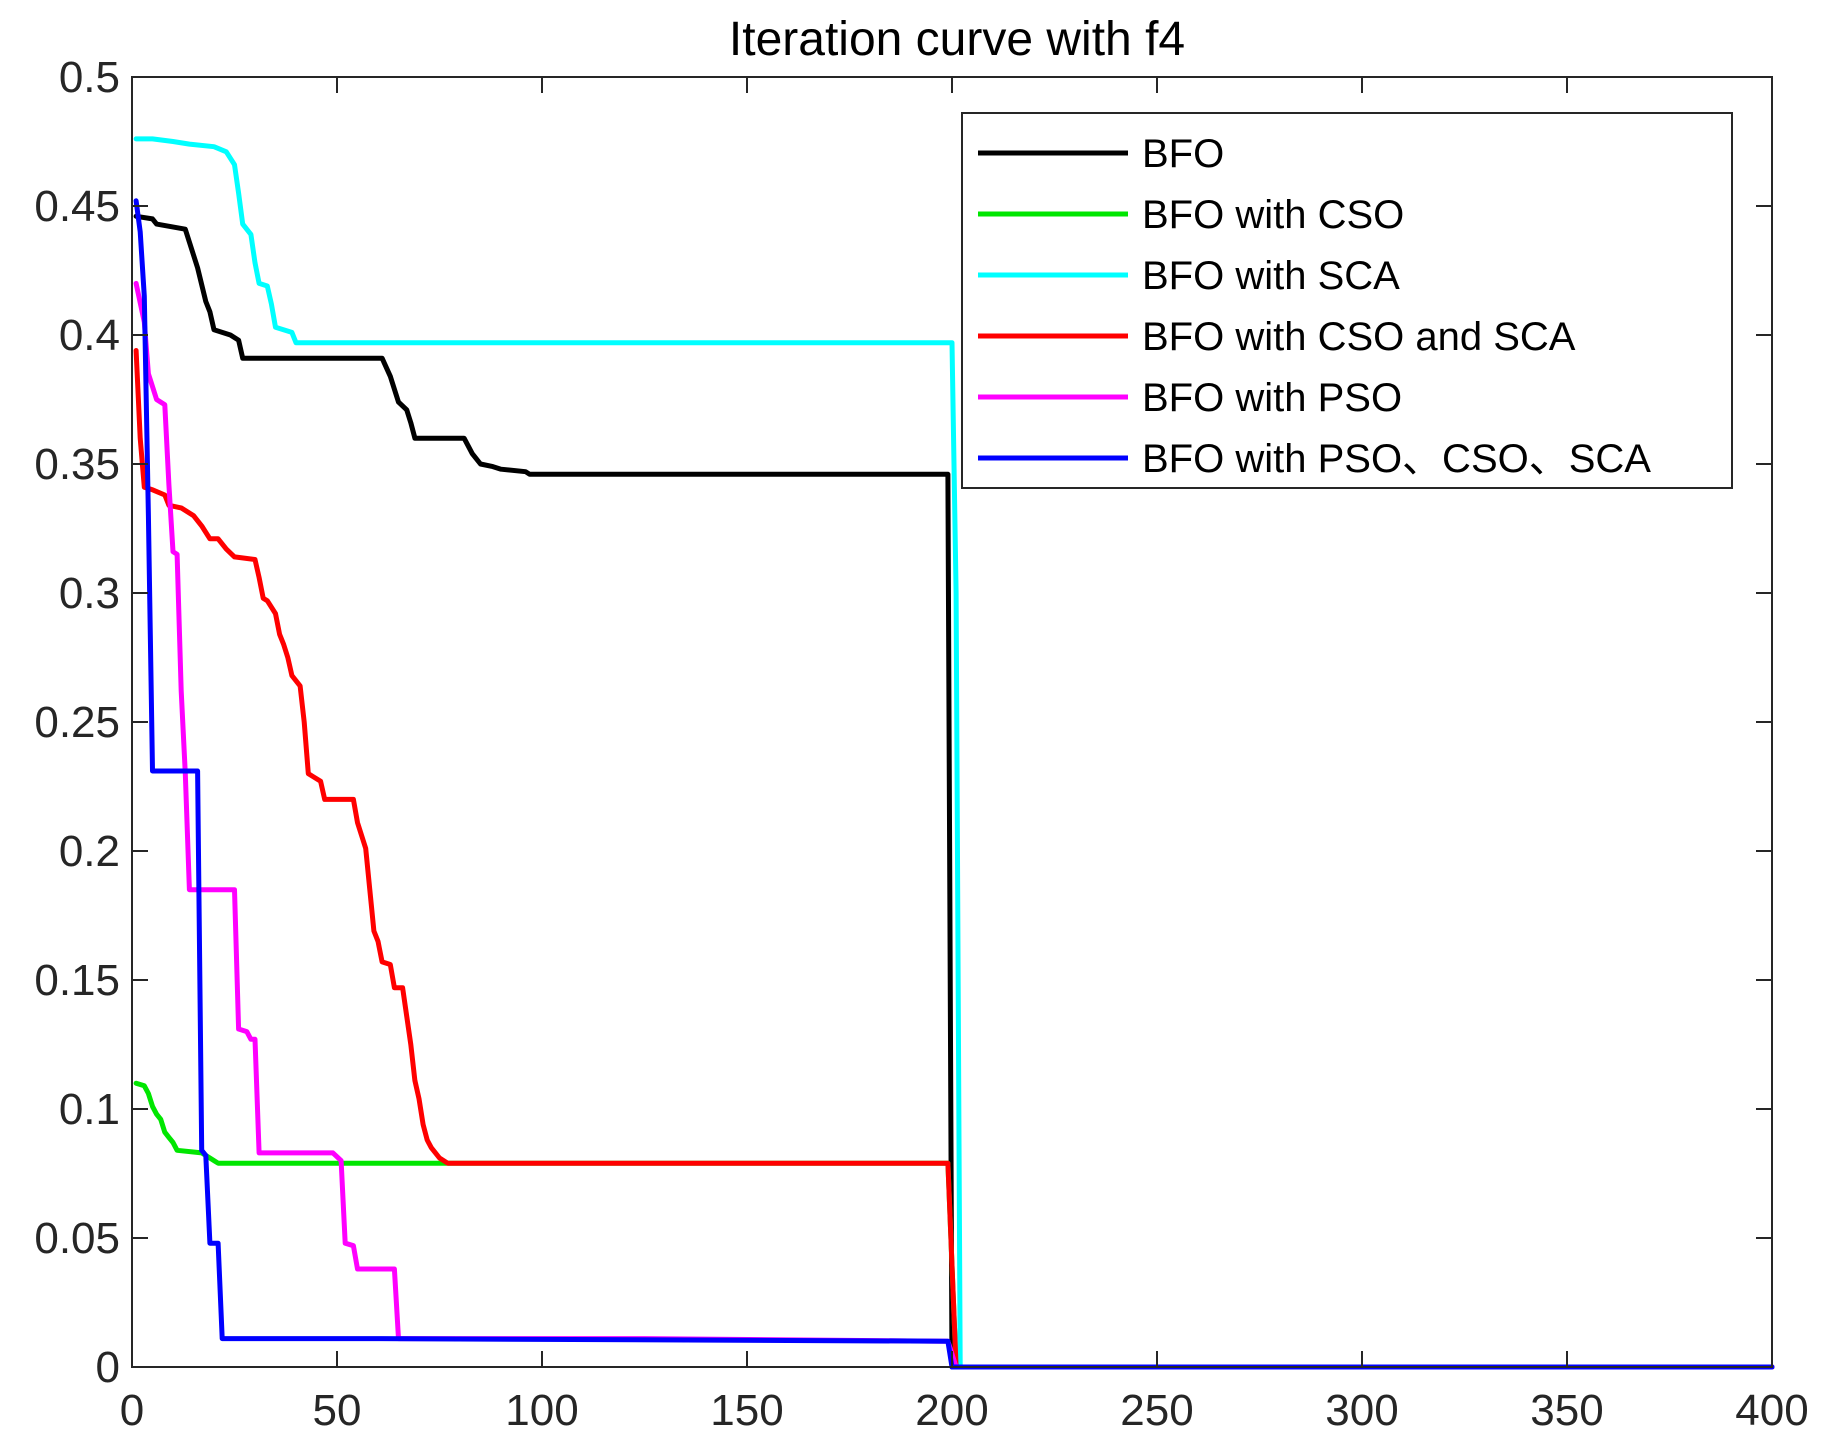  I want to click on legend-entry-0: BFO, so click(1183, 154).